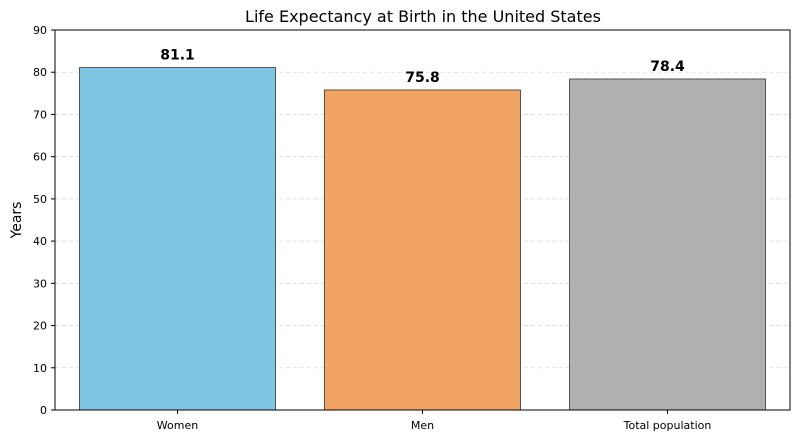 This screenshot has height=445, width=800. Describe the element at coordinates (43, 410) in the screenshot. I see `y-tick-label: 0` at that location.